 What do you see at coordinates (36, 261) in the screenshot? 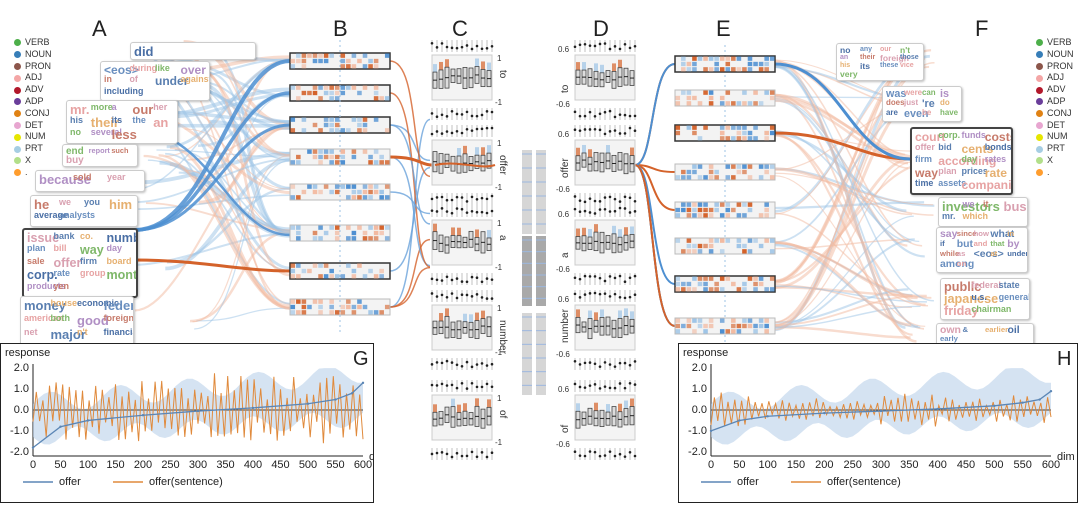
I see `cloud-word: sale` at bounding box center [36, 261].